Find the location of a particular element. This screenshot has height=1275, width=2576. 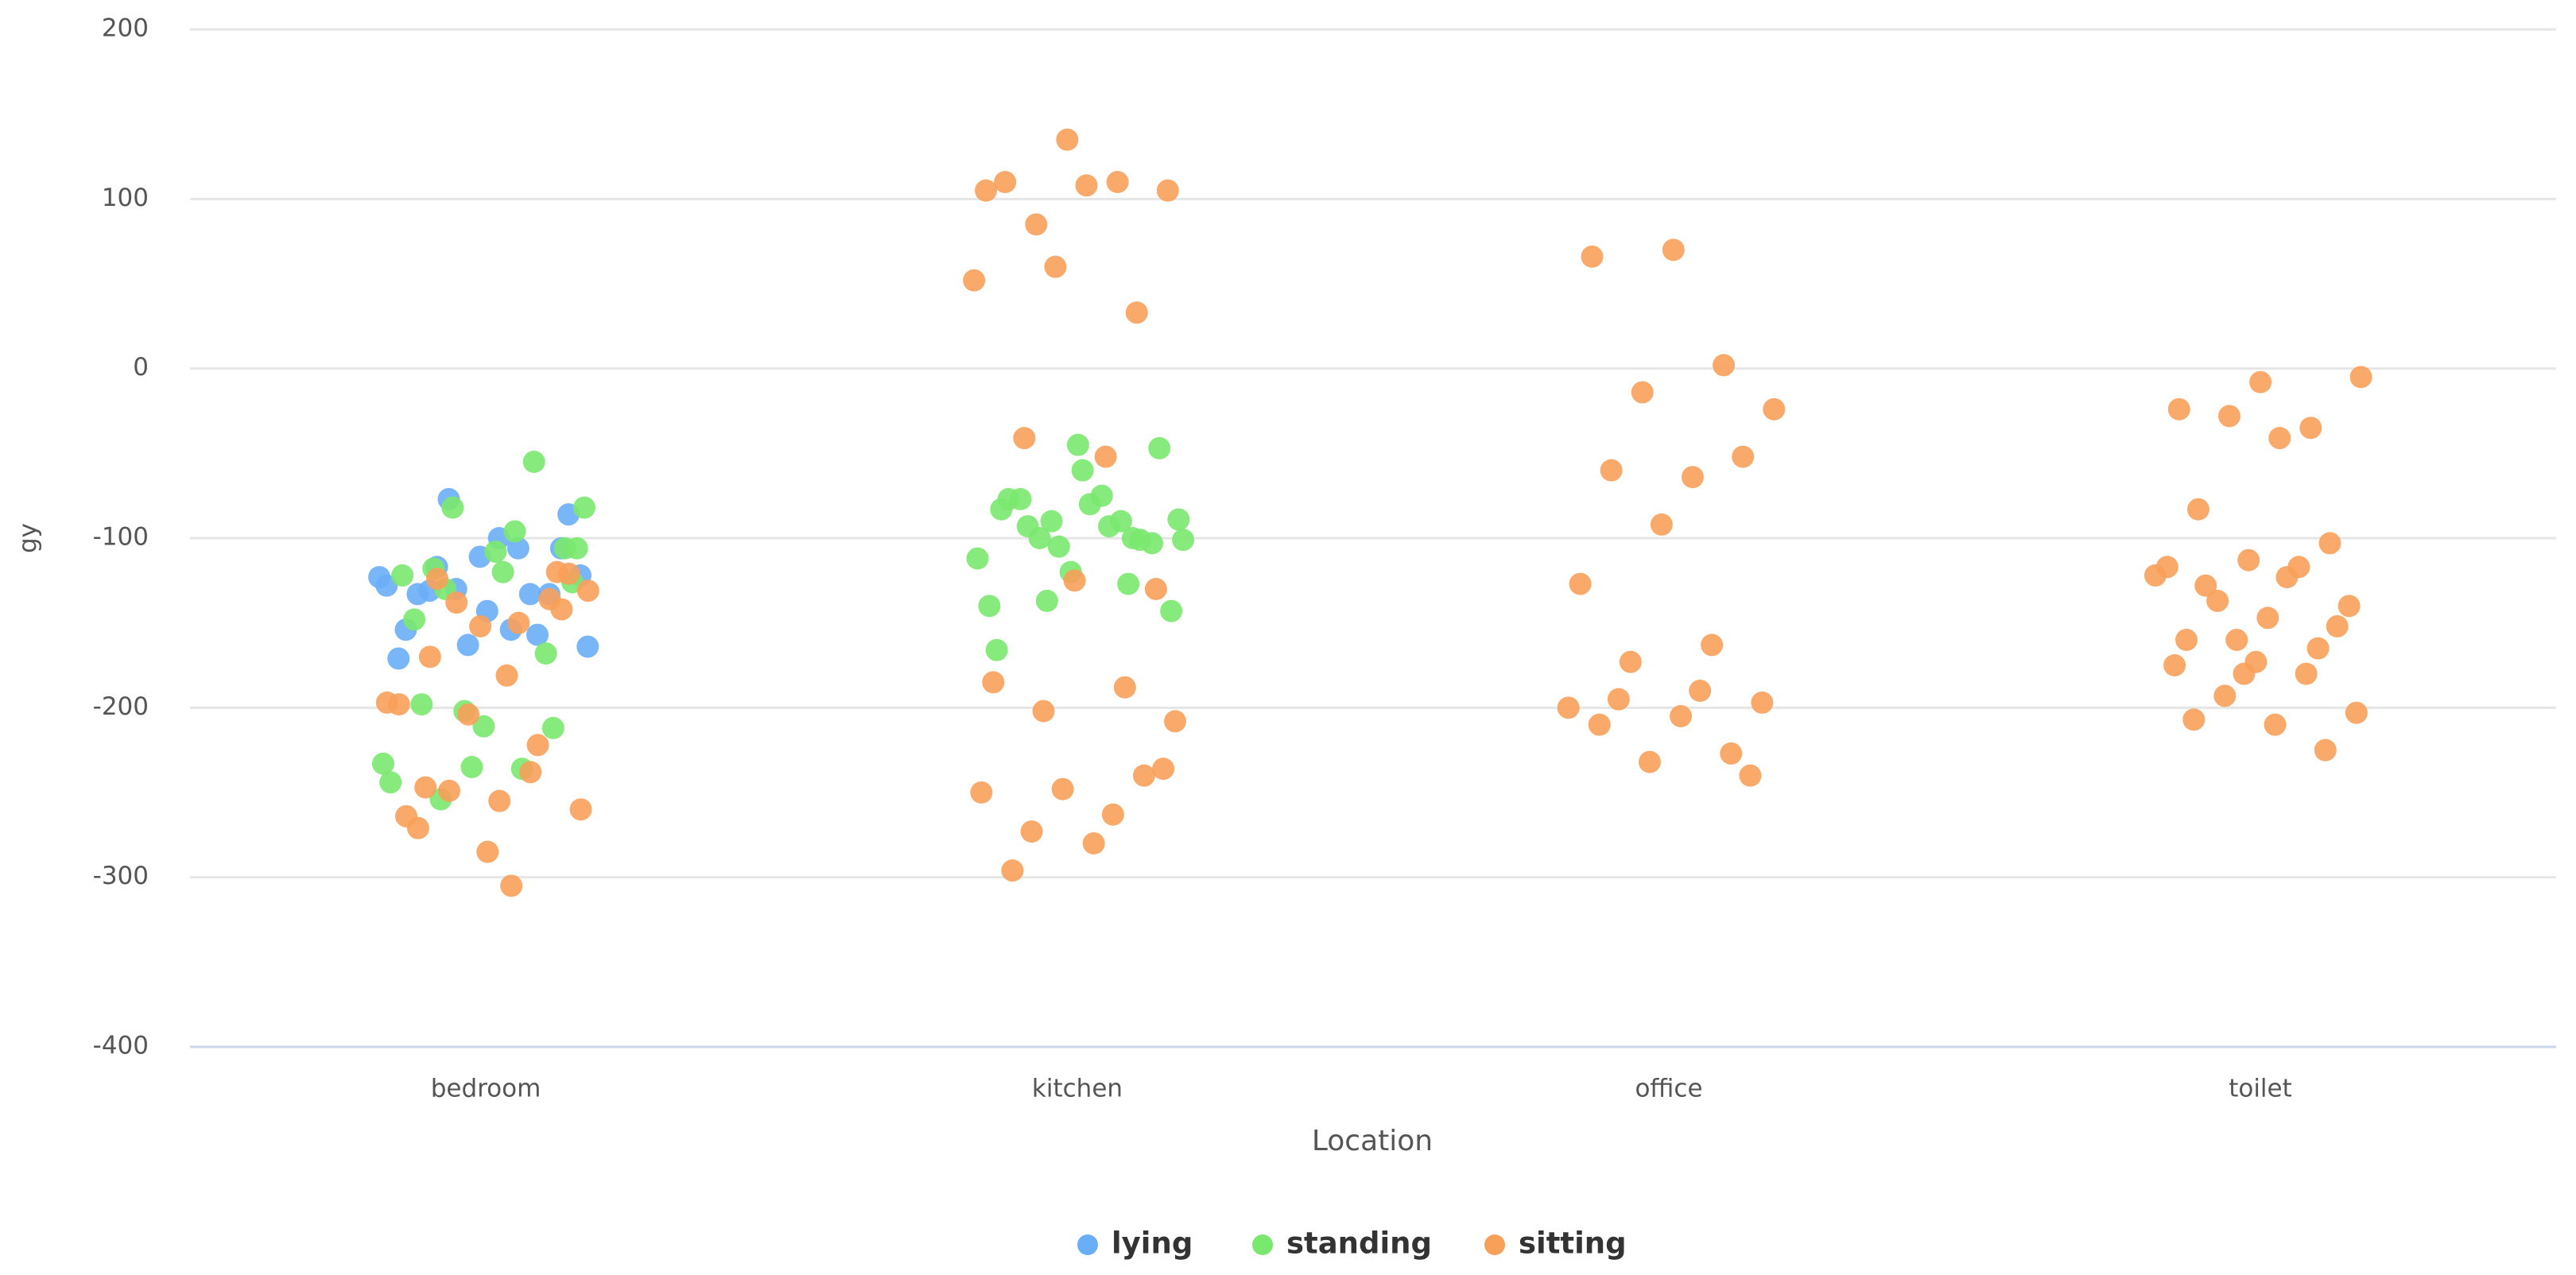

x-tick-label: kitchen is located at coordinates (1078, 1089).